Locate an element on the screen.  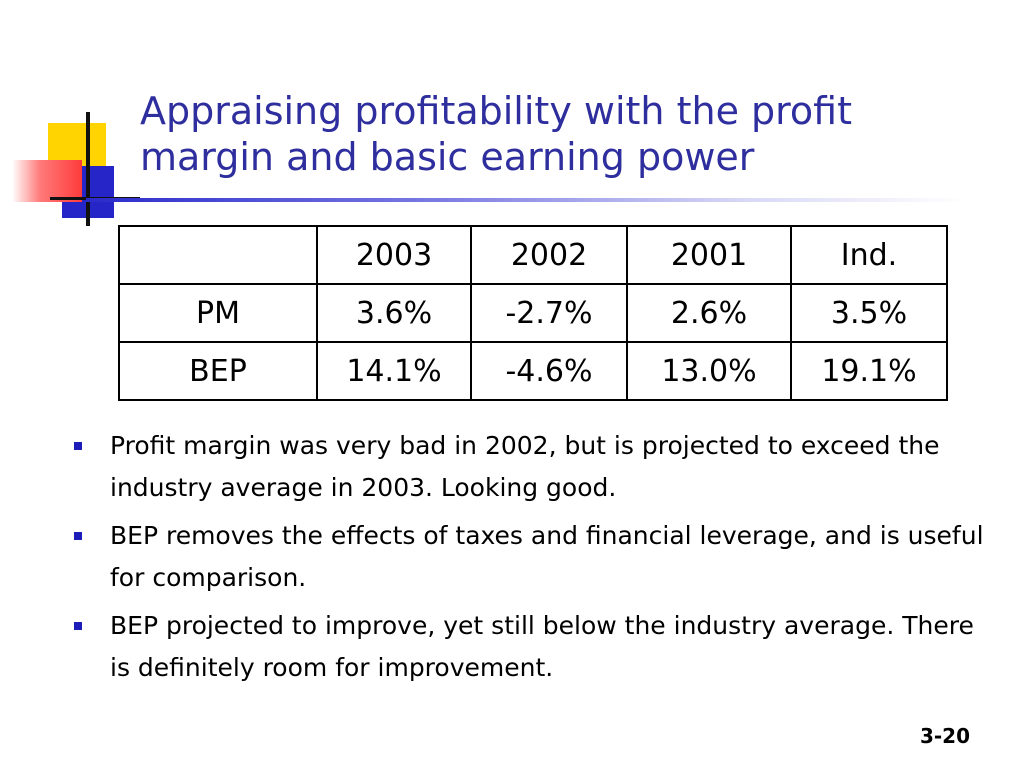
slide-logo is located at coordinates (70, 120).